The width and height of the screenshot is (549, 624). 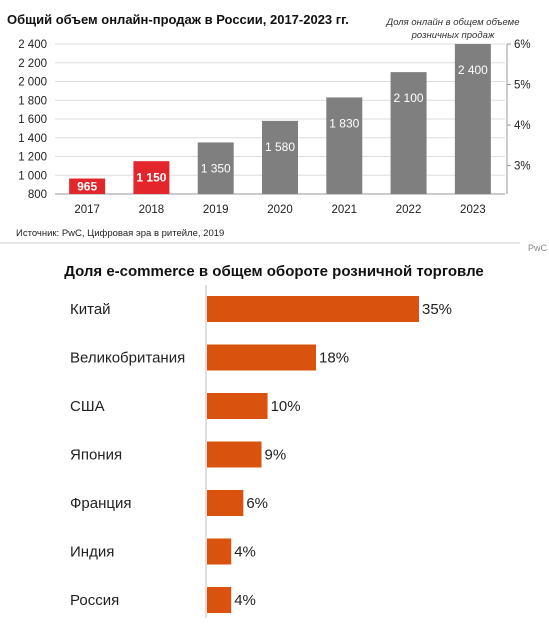 I want to click on chart1-y-tick: 1 800, so click(x=32, y=101).